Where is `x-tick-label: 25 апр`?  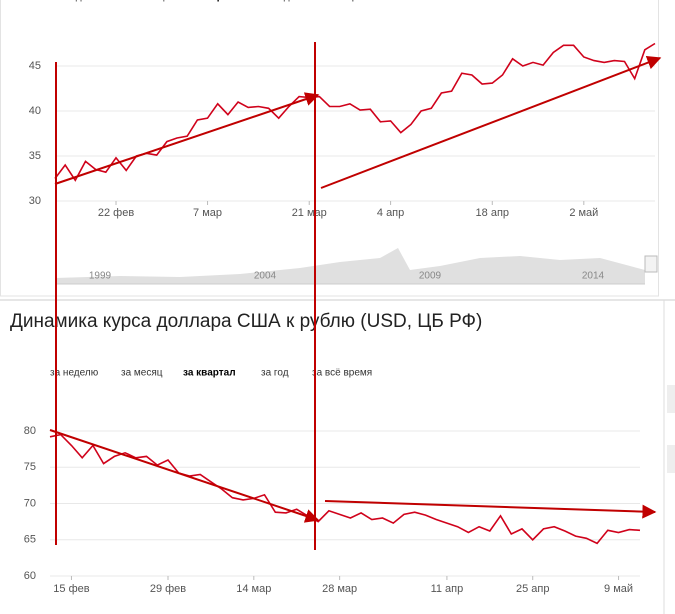 x-tick-label: 25 апр is located at coordinates (532, 589).